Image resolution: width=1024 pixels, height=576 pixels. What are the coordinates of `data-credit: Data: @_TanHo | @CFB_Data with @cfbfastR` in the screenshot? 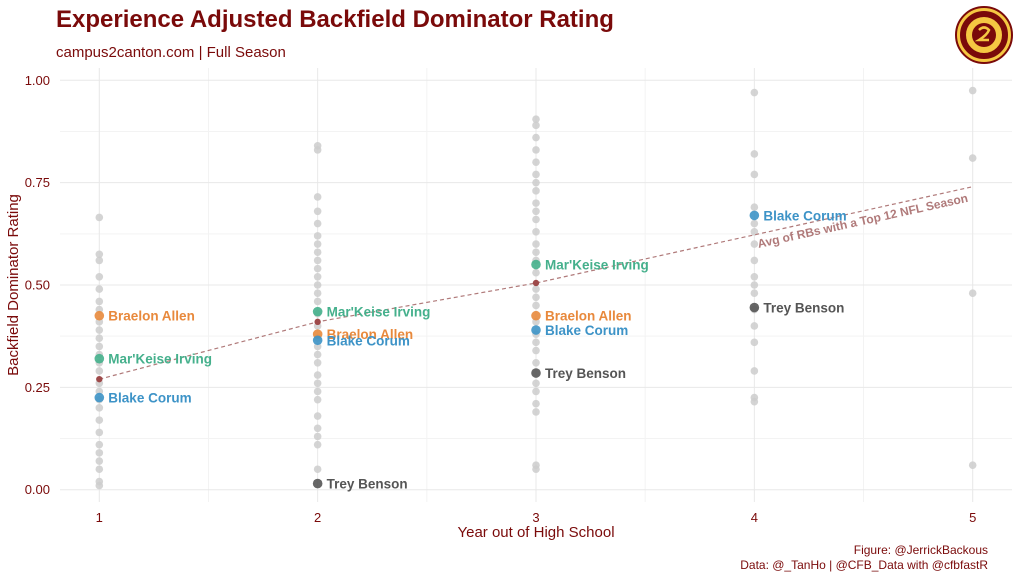 It's located at (864, 565).